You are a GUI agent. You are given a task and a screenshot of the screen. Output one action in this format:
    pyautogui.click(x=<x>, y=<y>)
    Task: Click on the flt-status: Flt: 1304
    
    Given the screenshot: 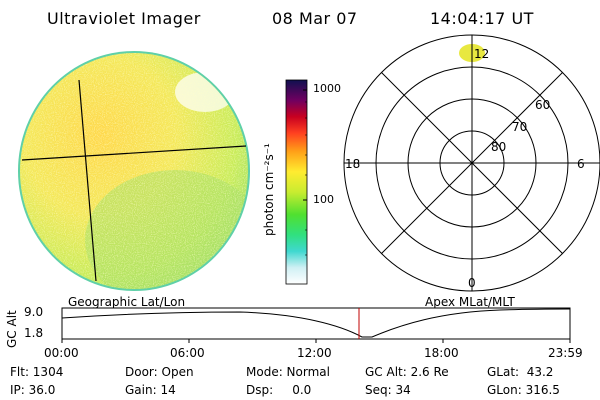 What is the action you would take?
    pyautogui.click(x=37, y=372)
    